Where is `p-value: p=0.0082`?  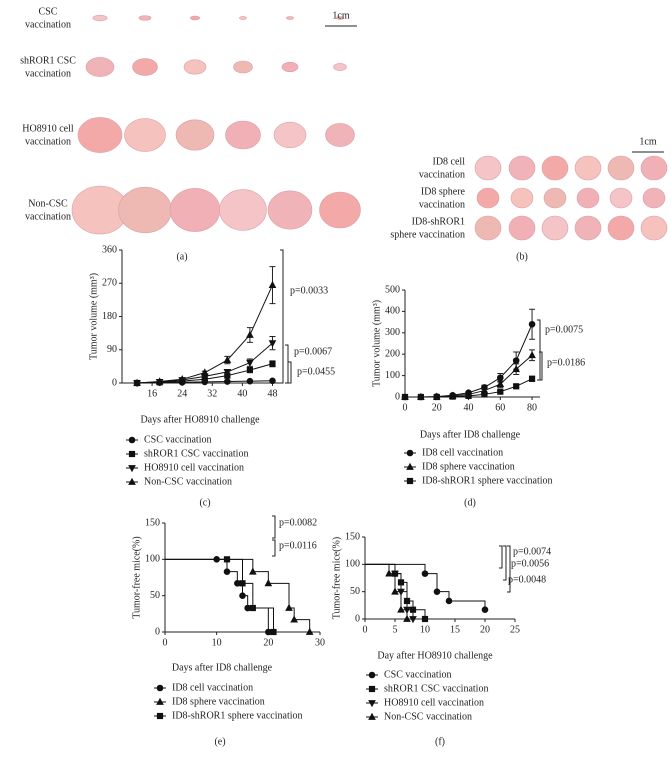 p-value: p=0.0082 is located at coordinates (298, 522).